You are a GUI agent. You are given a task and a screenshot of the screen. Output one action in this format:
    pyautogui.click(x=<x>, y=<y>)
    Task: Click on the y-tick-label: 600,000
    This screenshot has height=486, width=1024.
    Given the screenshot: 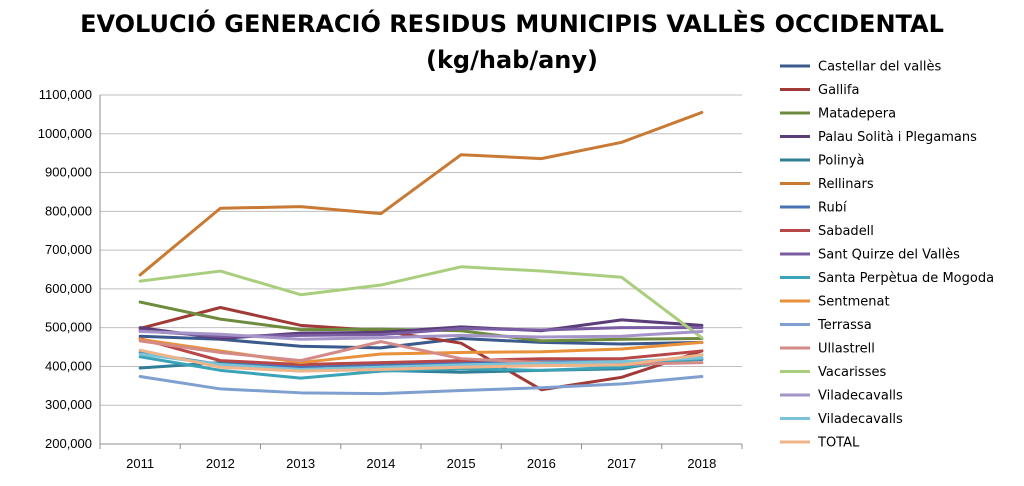 What is the action you would take?
    pyautogui.click(x=68, y=288)
    